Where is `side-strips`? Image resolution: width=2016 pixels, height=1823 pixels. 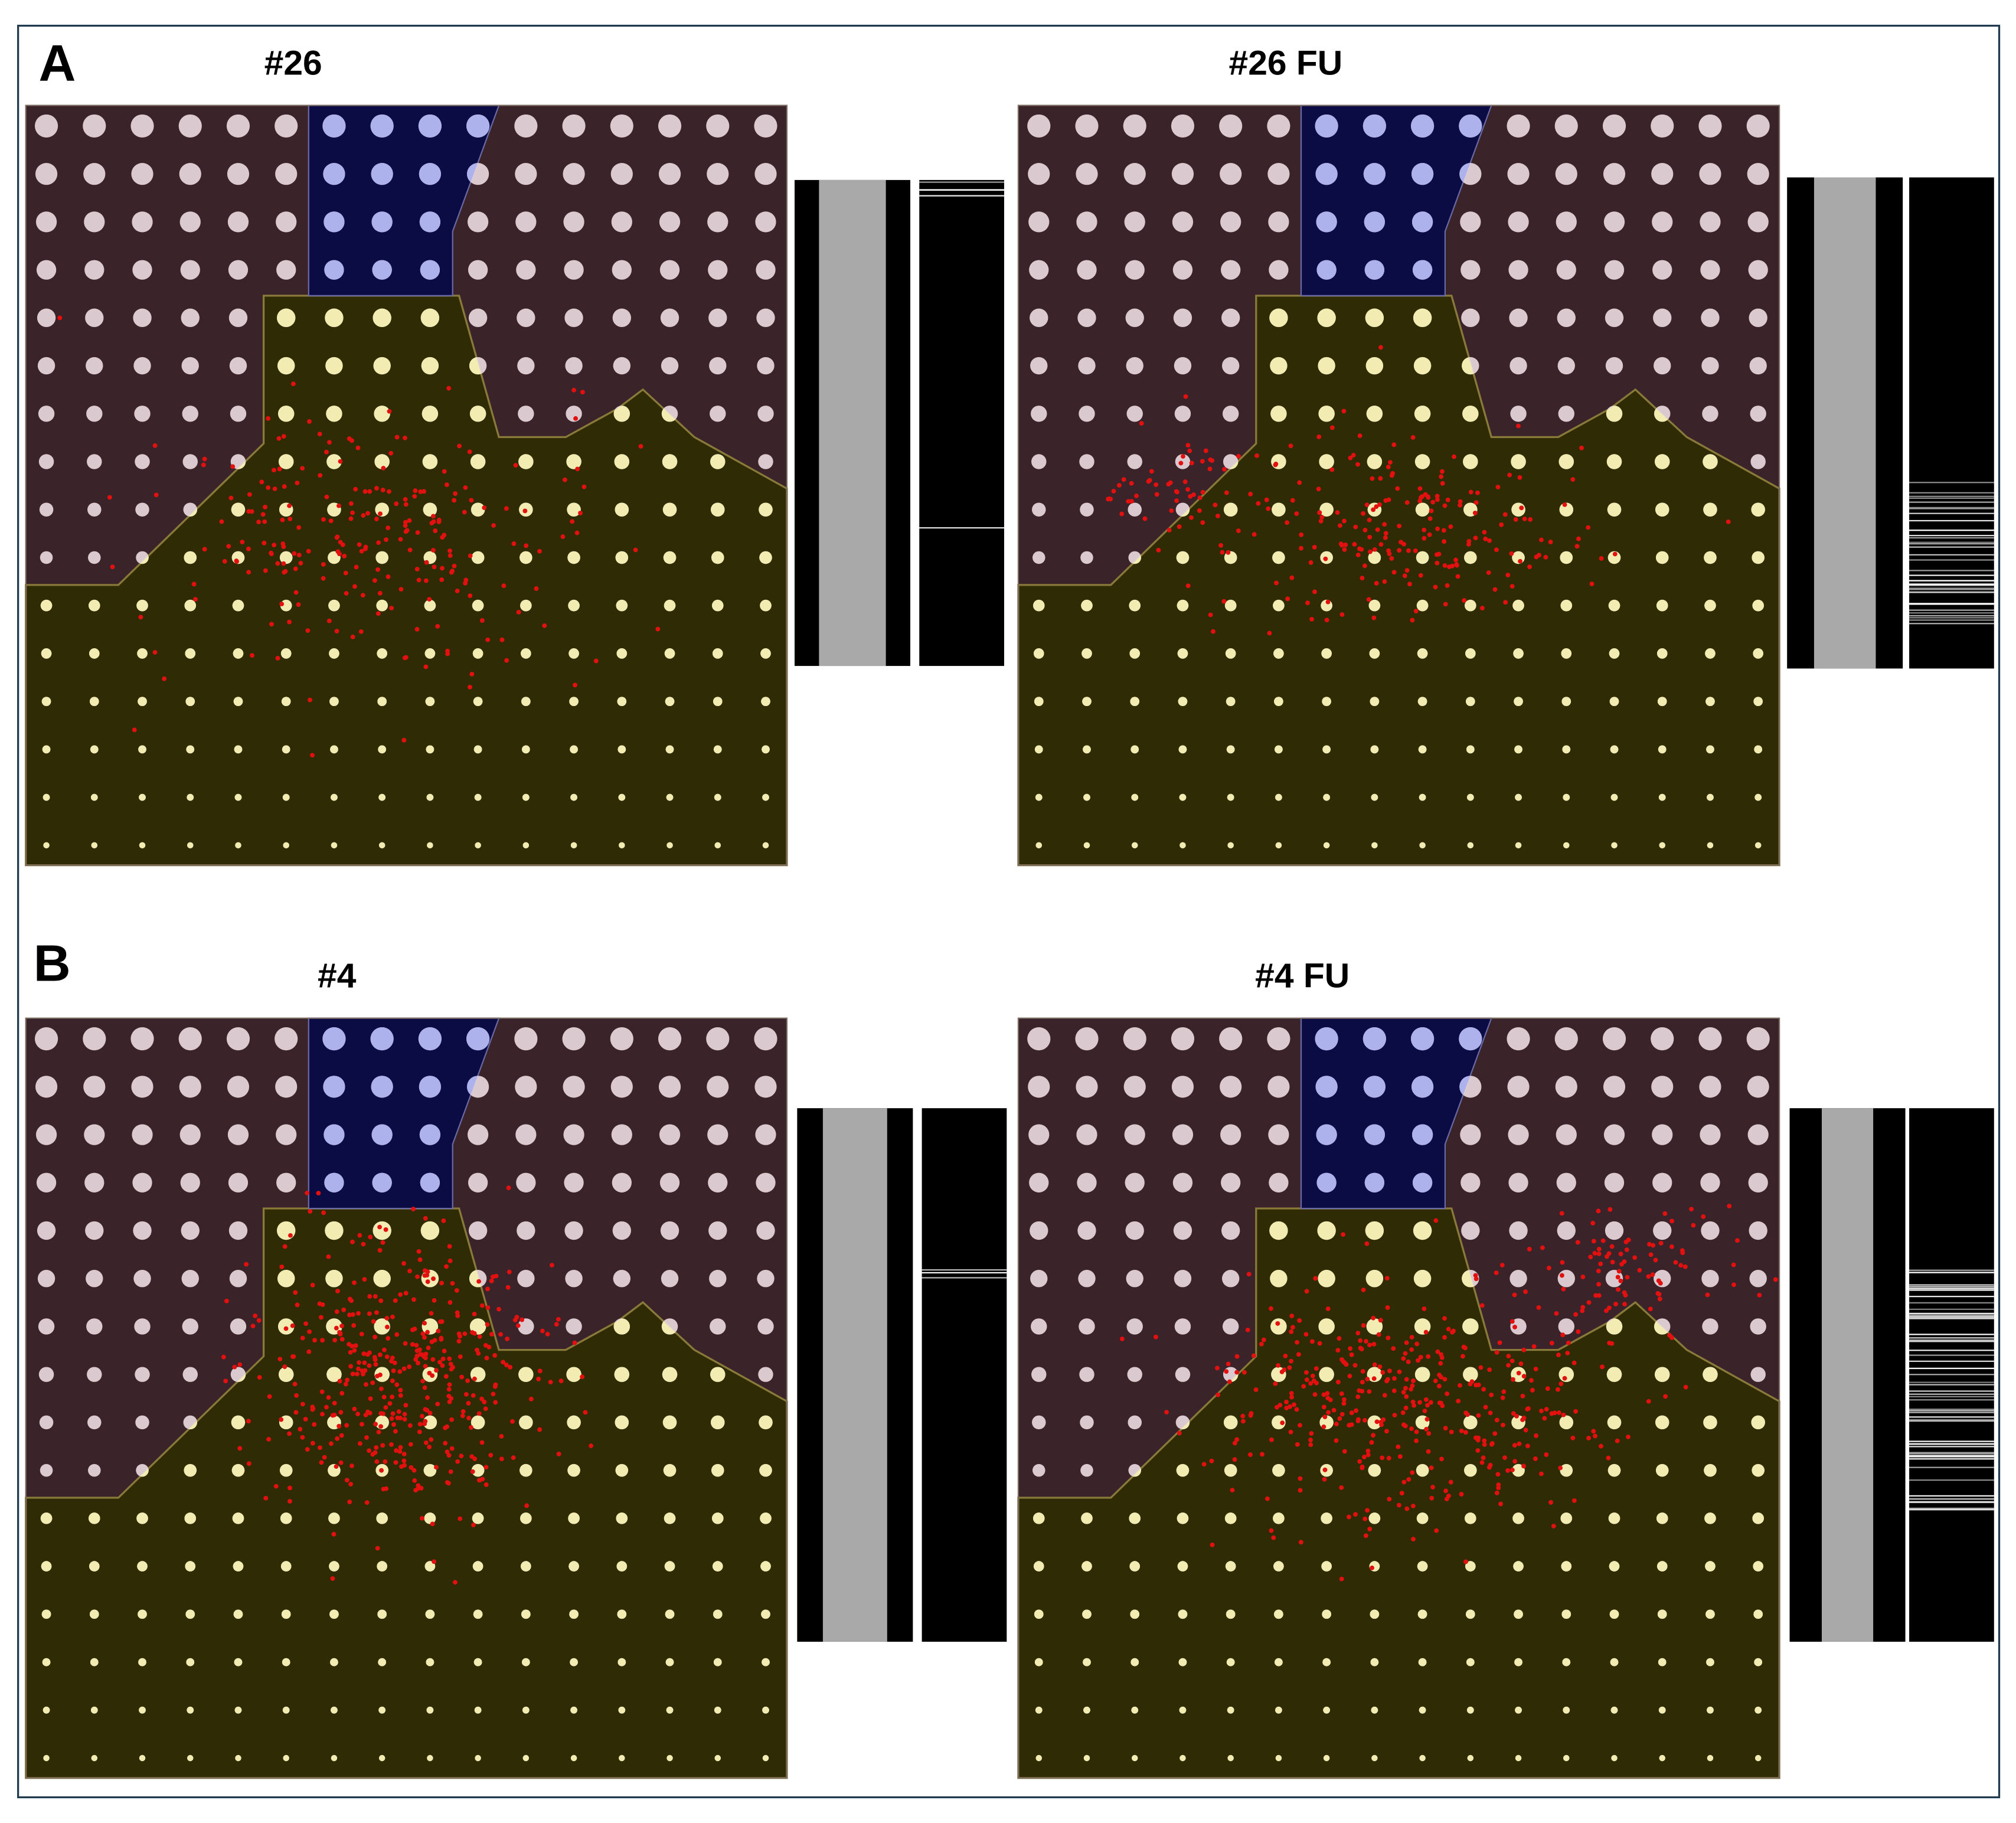
side-strips is located at coordinates (1890, 423).